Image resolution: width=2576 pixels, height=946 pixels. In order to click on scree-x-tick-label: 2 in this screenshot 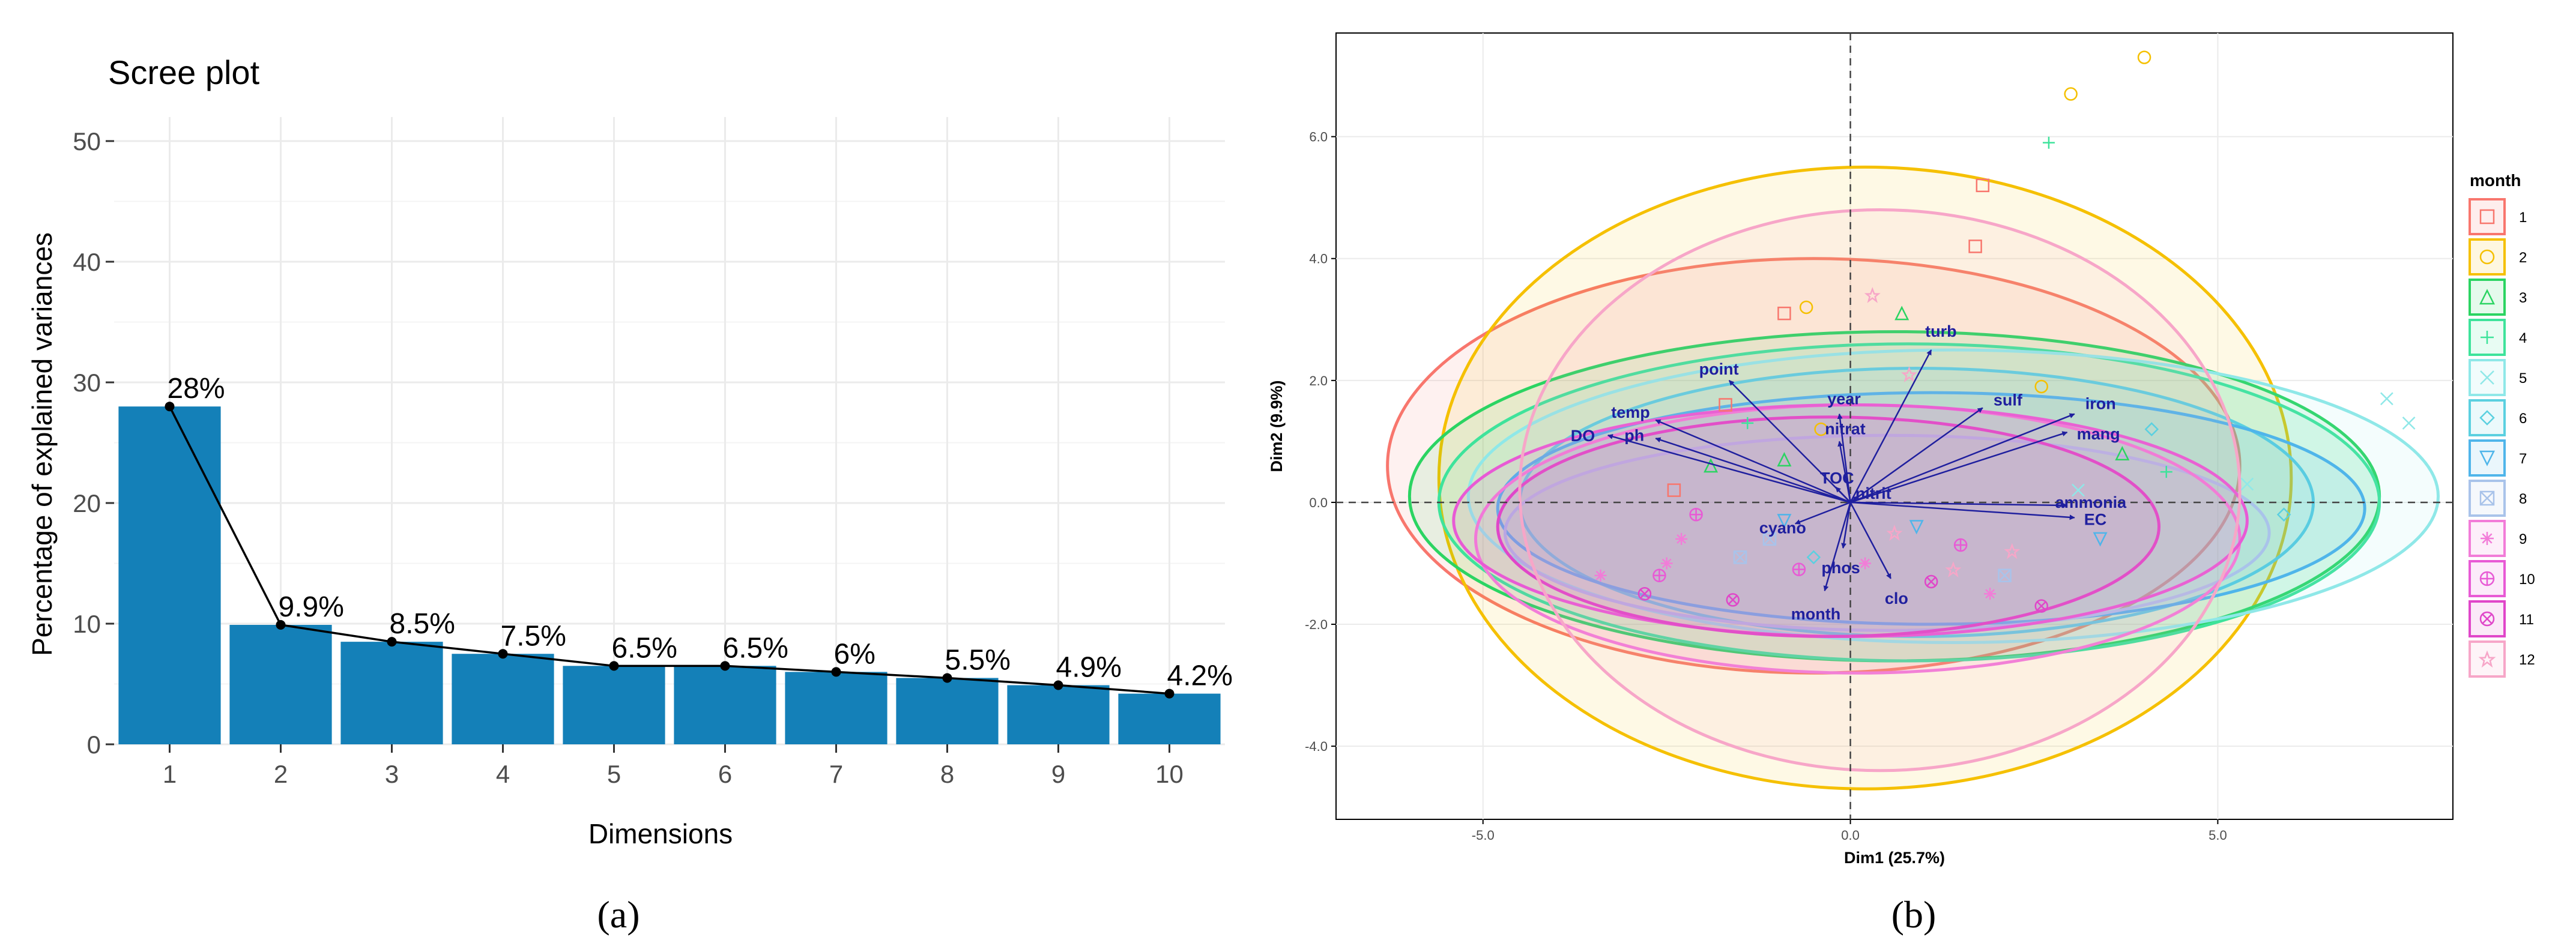, I will do `click(281, 774)`.